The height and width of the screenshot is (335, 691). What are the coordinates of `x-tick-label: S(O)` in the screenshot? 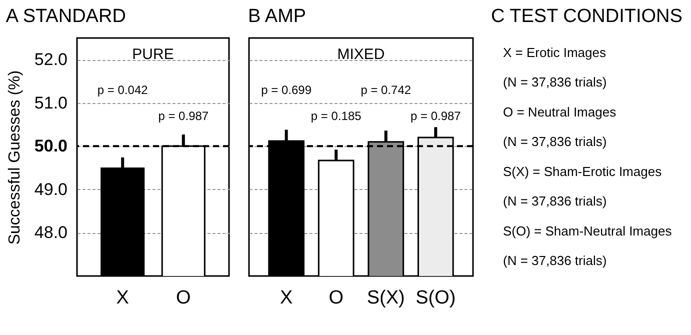 It's located at (436, 298).